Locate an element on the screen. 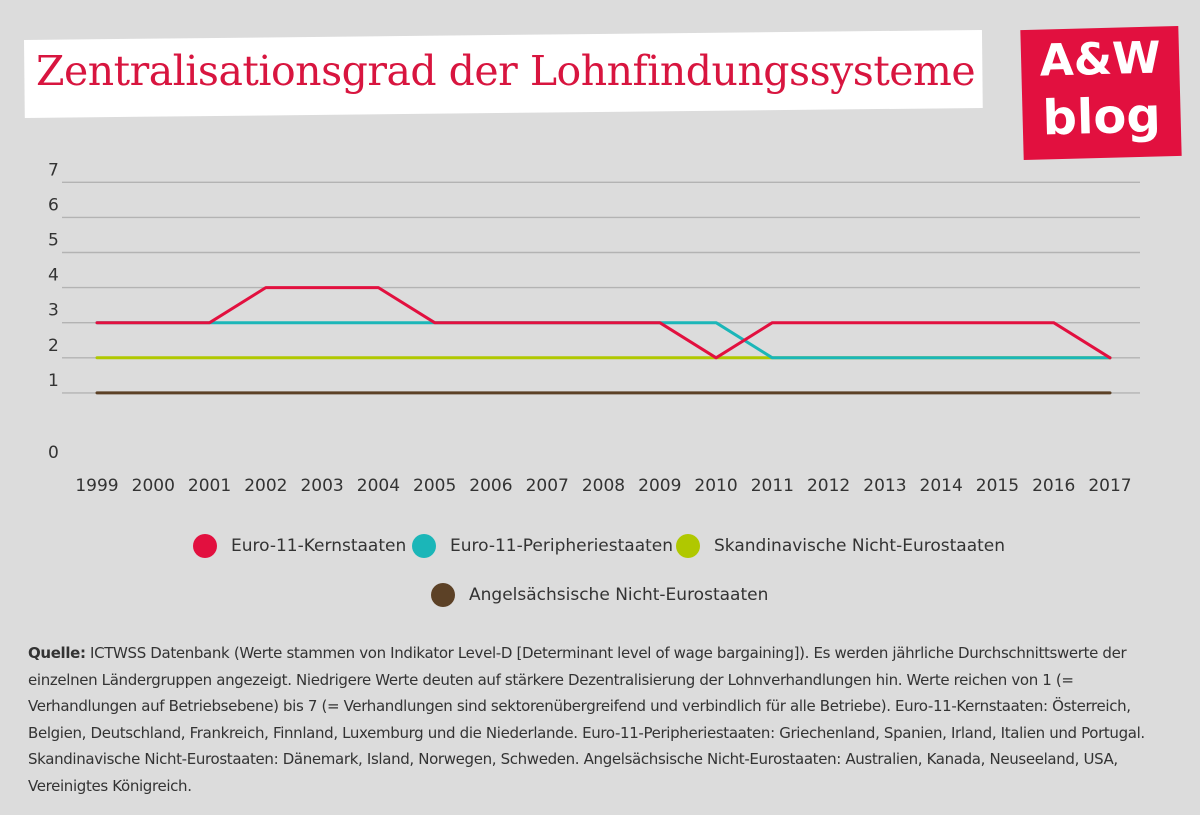 The width and height of the screenshot is (1200, 815). x-tick-label-2014: 2014 is located at coordinates (941, 486).